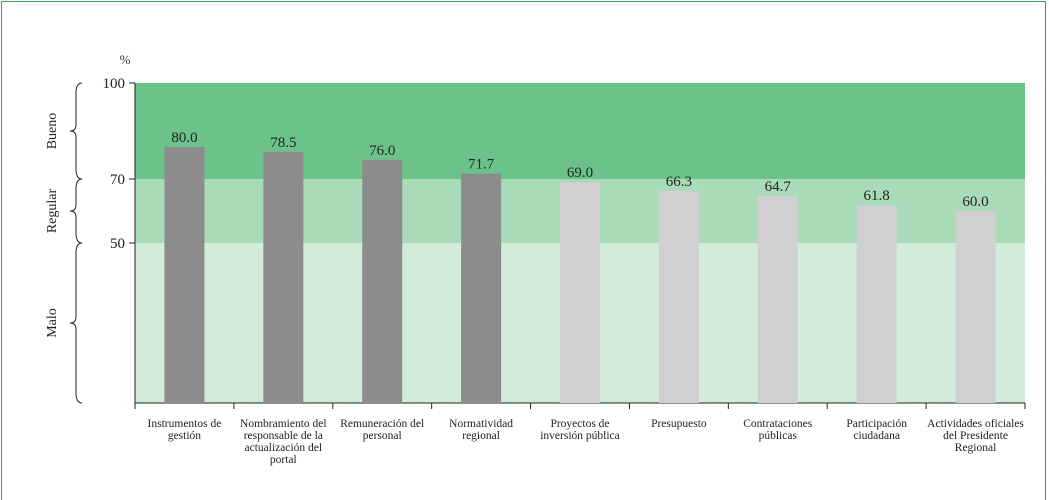 Image resolution: width=1049 pixels, height=500 pixels. What do you see at coordinates (580, 430) in the screenshot?
I see `x-tick-label: Proyectos de inversión pública` at bounding box center [580, 430].